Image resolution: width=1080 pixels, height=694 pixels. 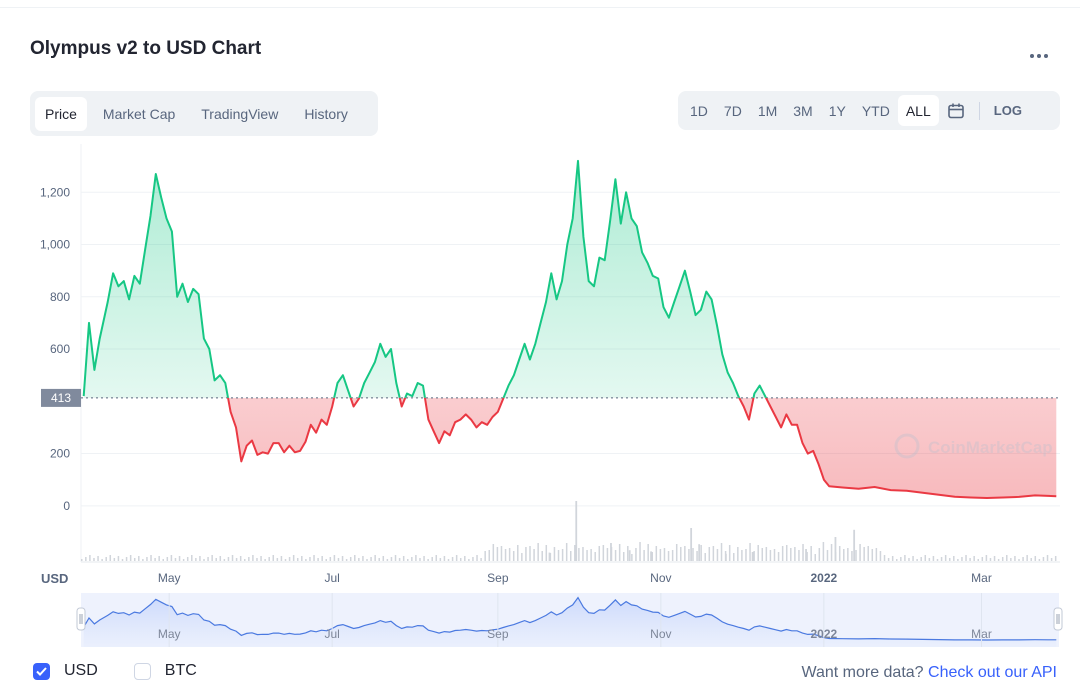 I want to click on tab-tradingview: TradingView, so click(x=240, y=113).